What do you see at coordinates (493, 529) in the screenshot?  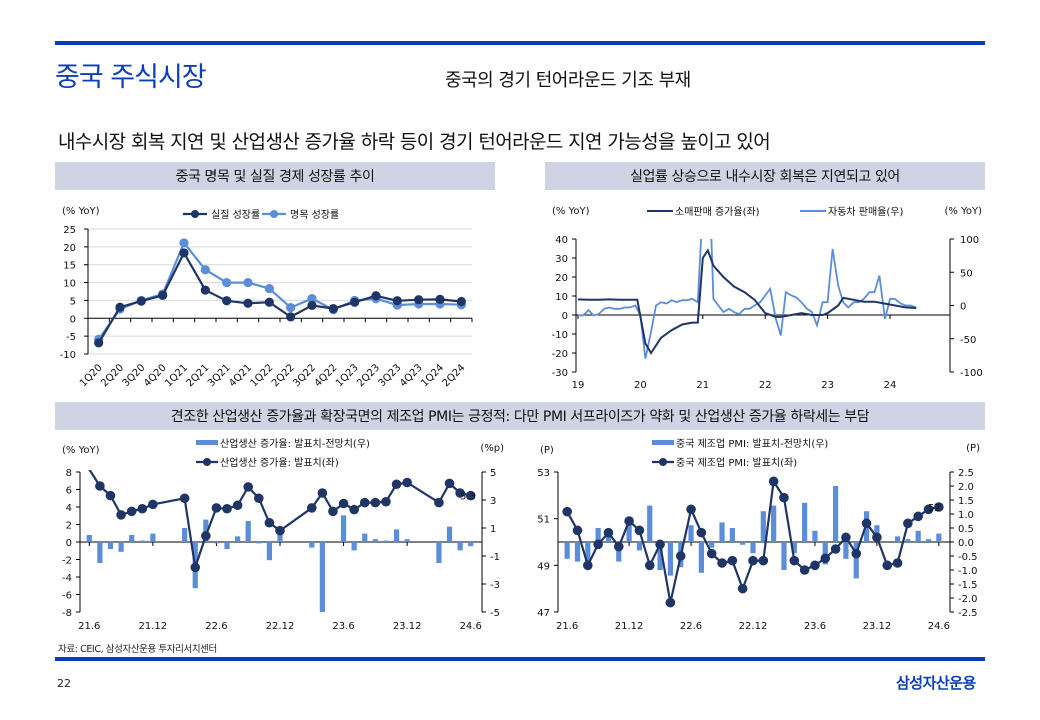 I see `y-tick-label-right: 1` at bounding box center [493, 529].